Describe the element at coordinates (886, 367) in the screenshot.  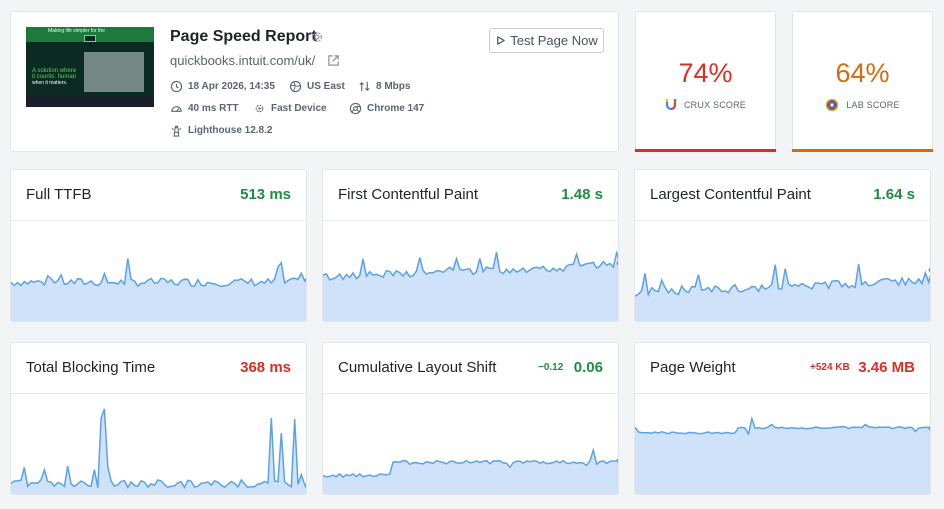
I see `metric-value: 3.46 MB` at that location.